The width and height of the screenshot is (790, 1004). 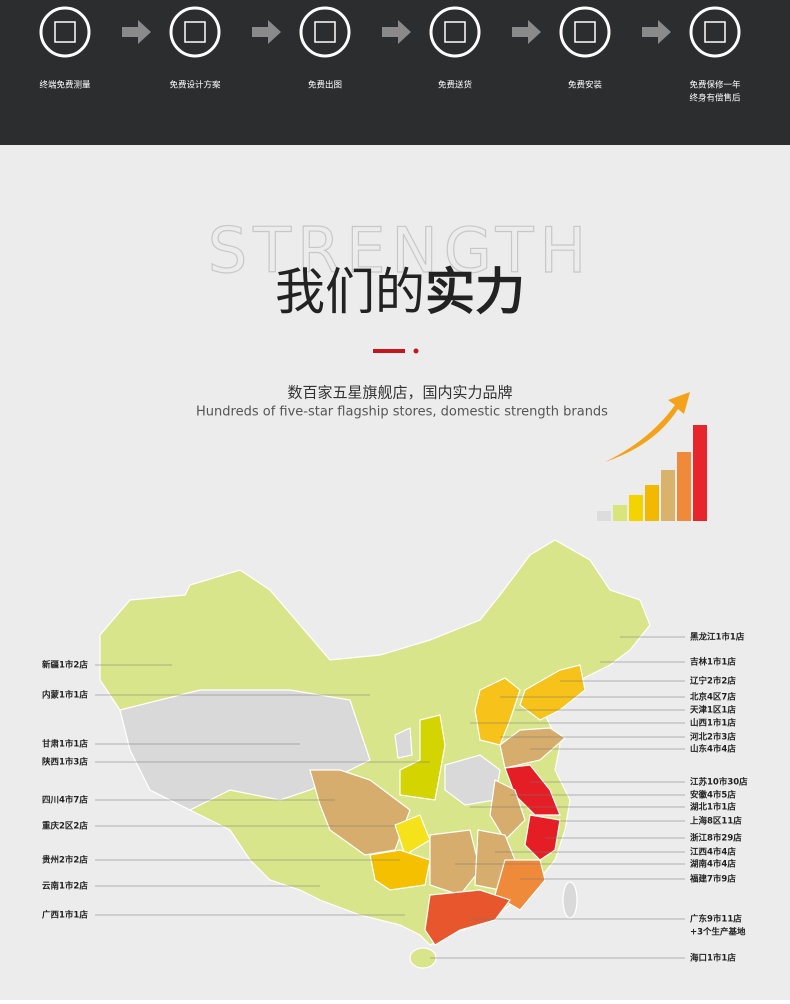 I want to click on province-label: 云南1市2店, so click(x=65, y=886).